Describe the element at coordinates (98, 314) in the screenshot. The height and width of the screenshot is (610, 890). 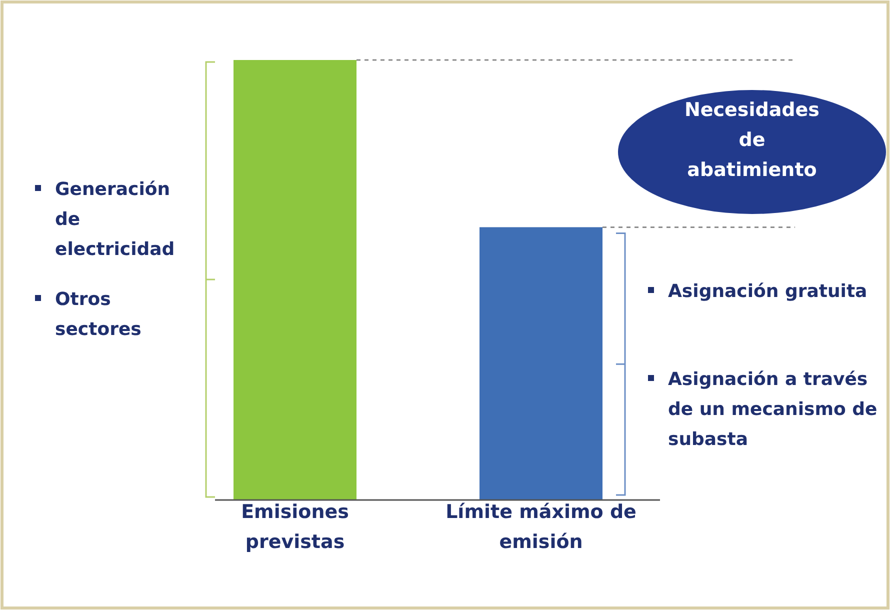
I see `text: Otros sectores` at that location.